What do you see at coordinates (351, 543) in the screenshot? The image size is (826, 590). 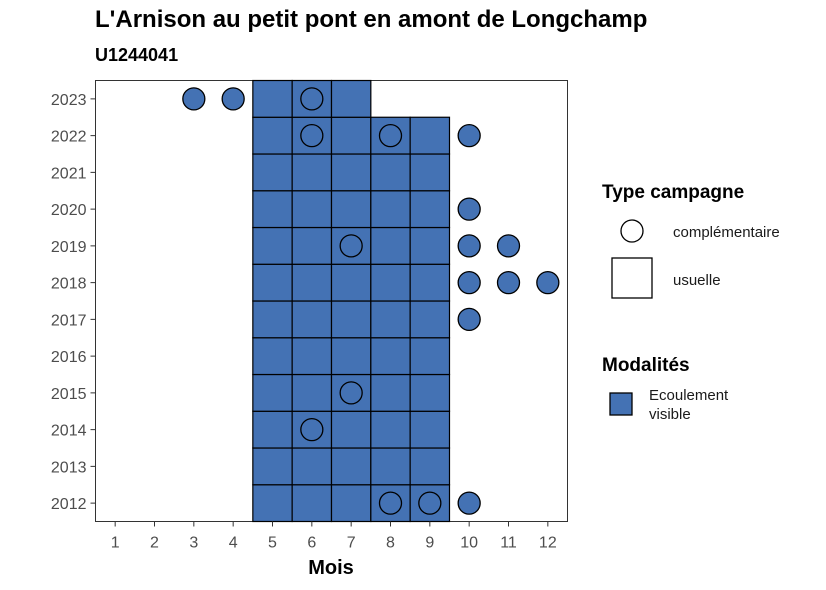 I see `x-tick-label: 7` at bounding box center [351, 543].